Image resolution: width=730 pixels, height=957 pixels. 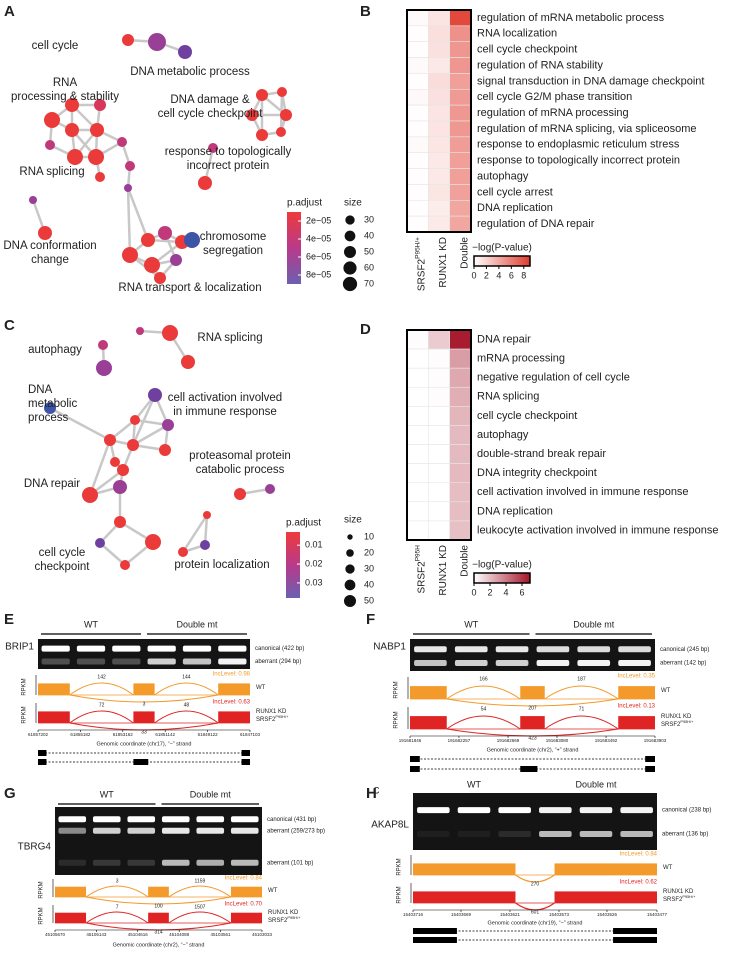 What do you see at coordinates (650, 769) in the screenshot?
I see `gene-model-exon` at bounding box center [650, 769].